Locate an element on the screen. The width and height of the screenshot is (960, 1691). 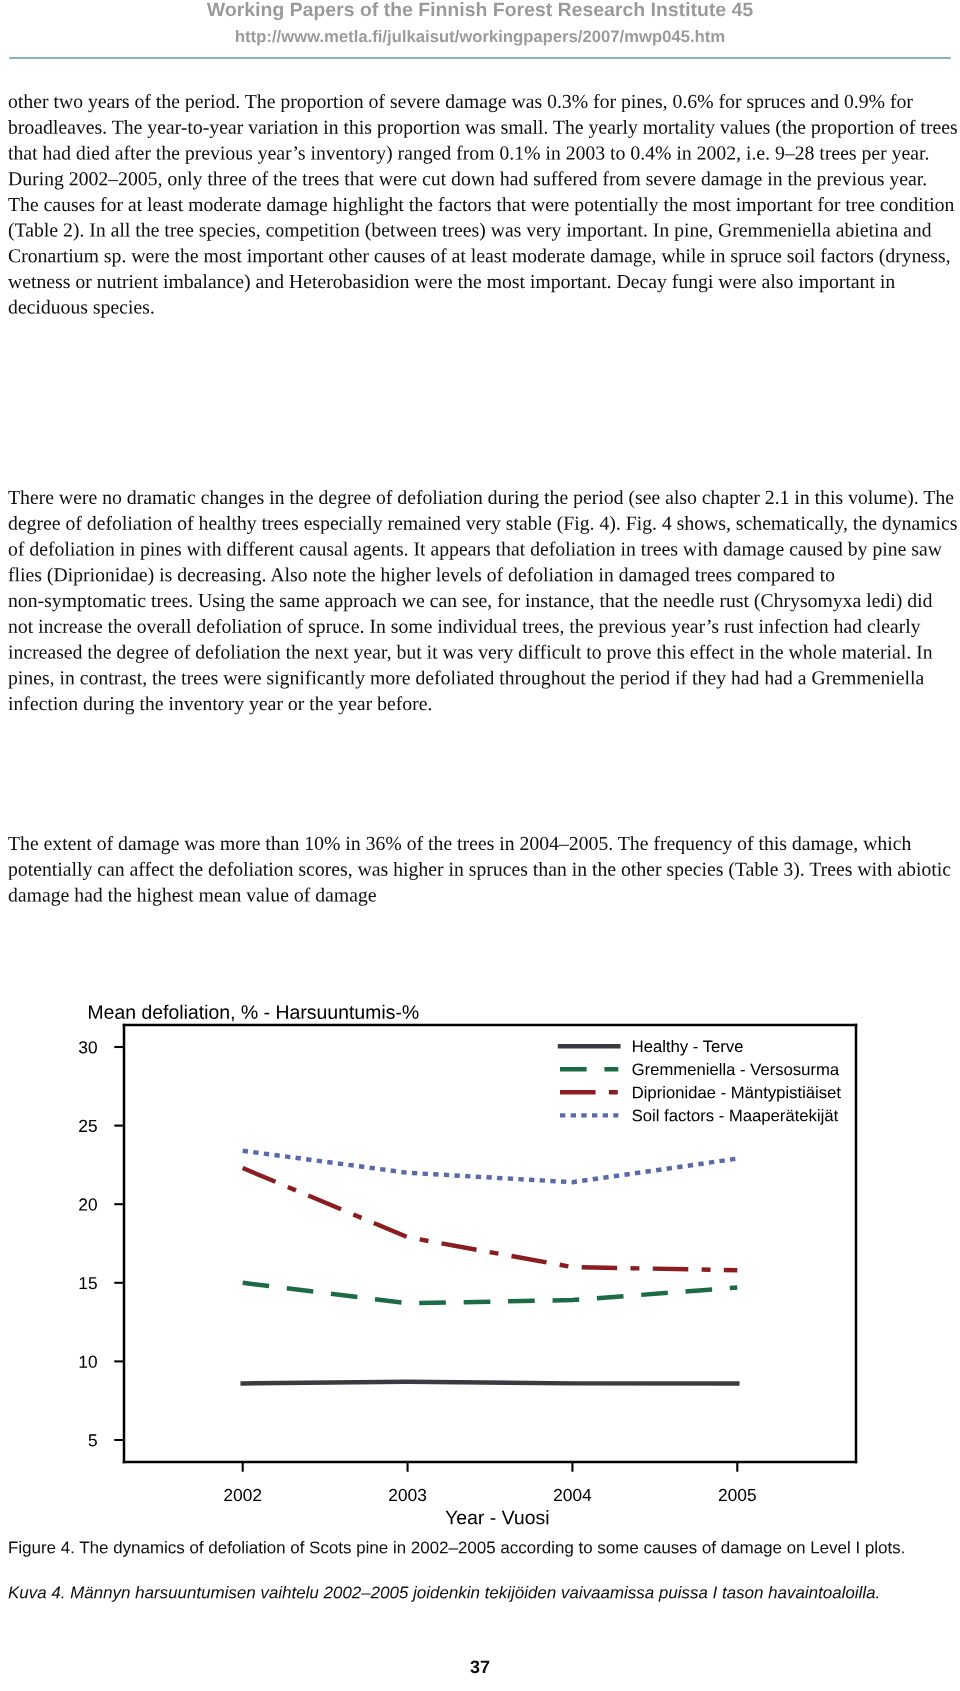
text: 37 is located at coordinates (480, 1667).